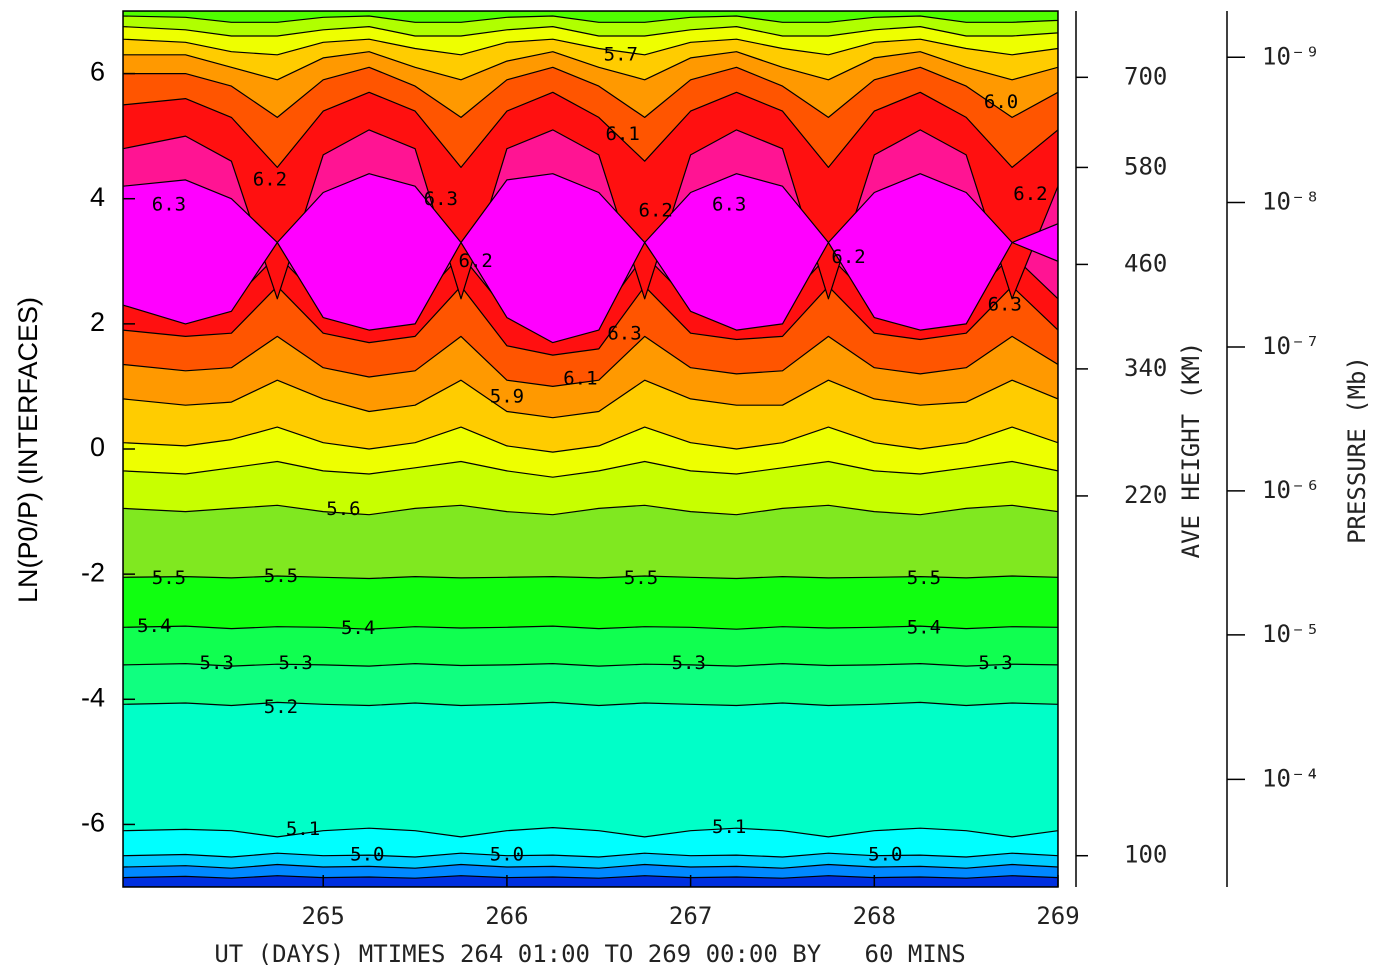 This screenshot has height=973, width=1377. I want to click on height-tick-label: 100, so click(1145, 855).